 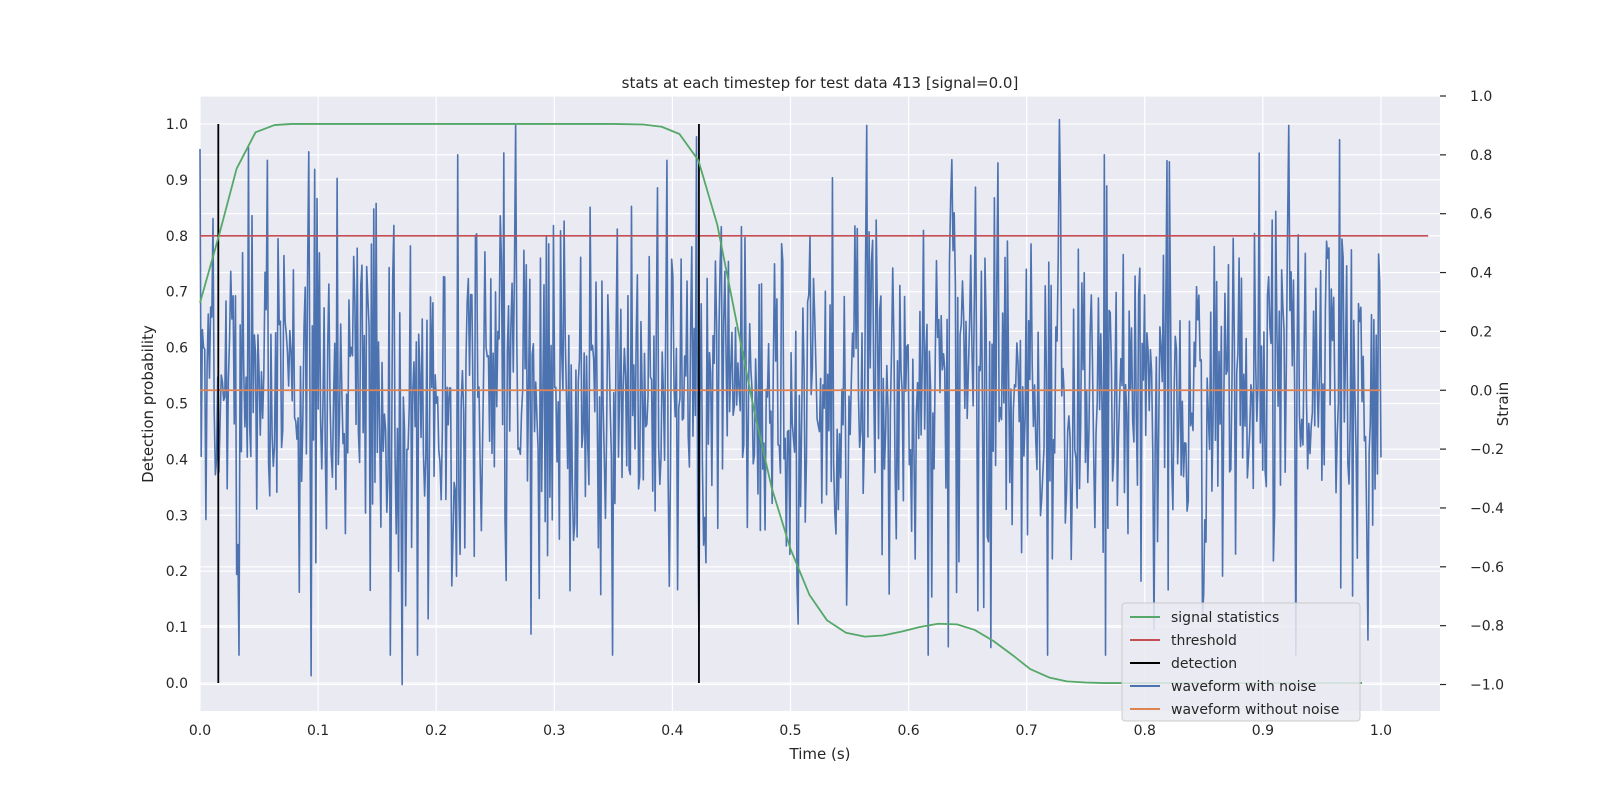 I want to click on x-tick-label: 1.0, so click(x=1381, y=731).